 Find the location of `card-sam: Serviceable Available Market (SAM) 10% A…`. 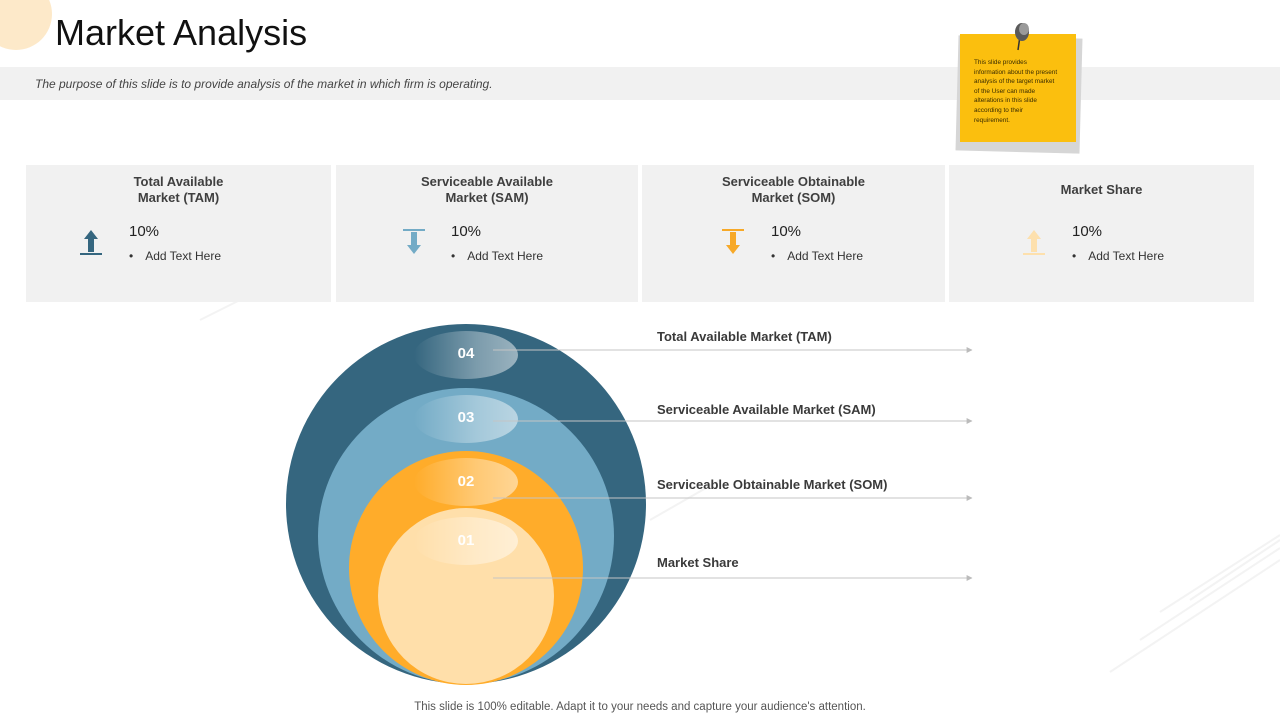

card-sam: Serviceable Available Market (SAM) 10% A… is located at coordinates (487, 233).